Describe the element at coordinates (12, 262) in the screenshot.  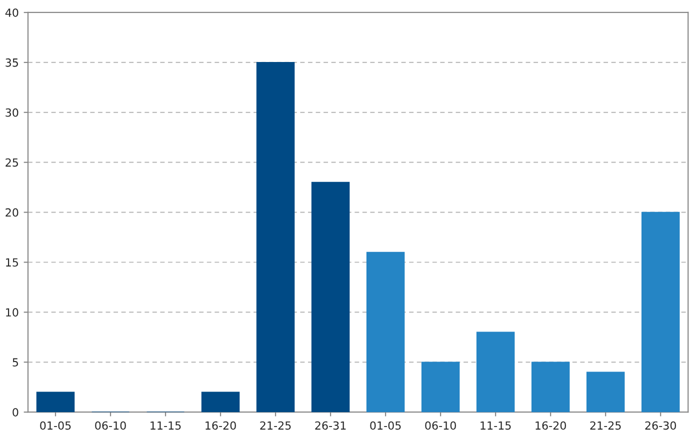
I see `y-tick-label: 15` at that location.